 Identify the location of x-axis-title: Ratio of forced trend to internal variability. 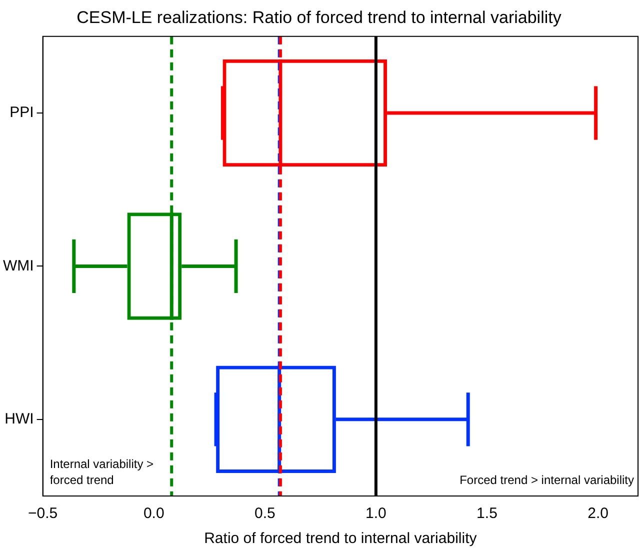
(341, 539).